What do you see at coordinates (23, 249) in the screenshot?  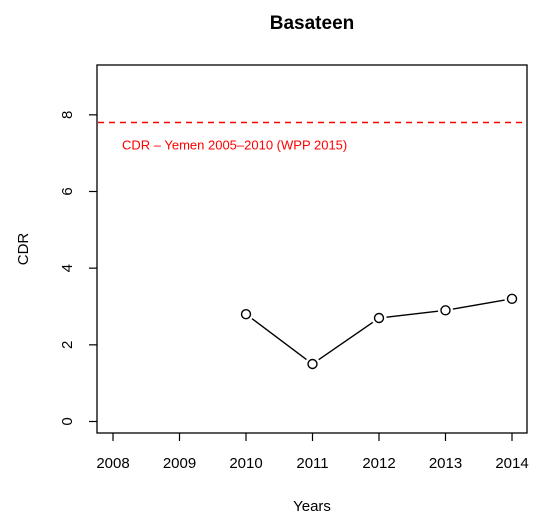 I see `y-axis-label: CDR` at bounding box center [23, 249].